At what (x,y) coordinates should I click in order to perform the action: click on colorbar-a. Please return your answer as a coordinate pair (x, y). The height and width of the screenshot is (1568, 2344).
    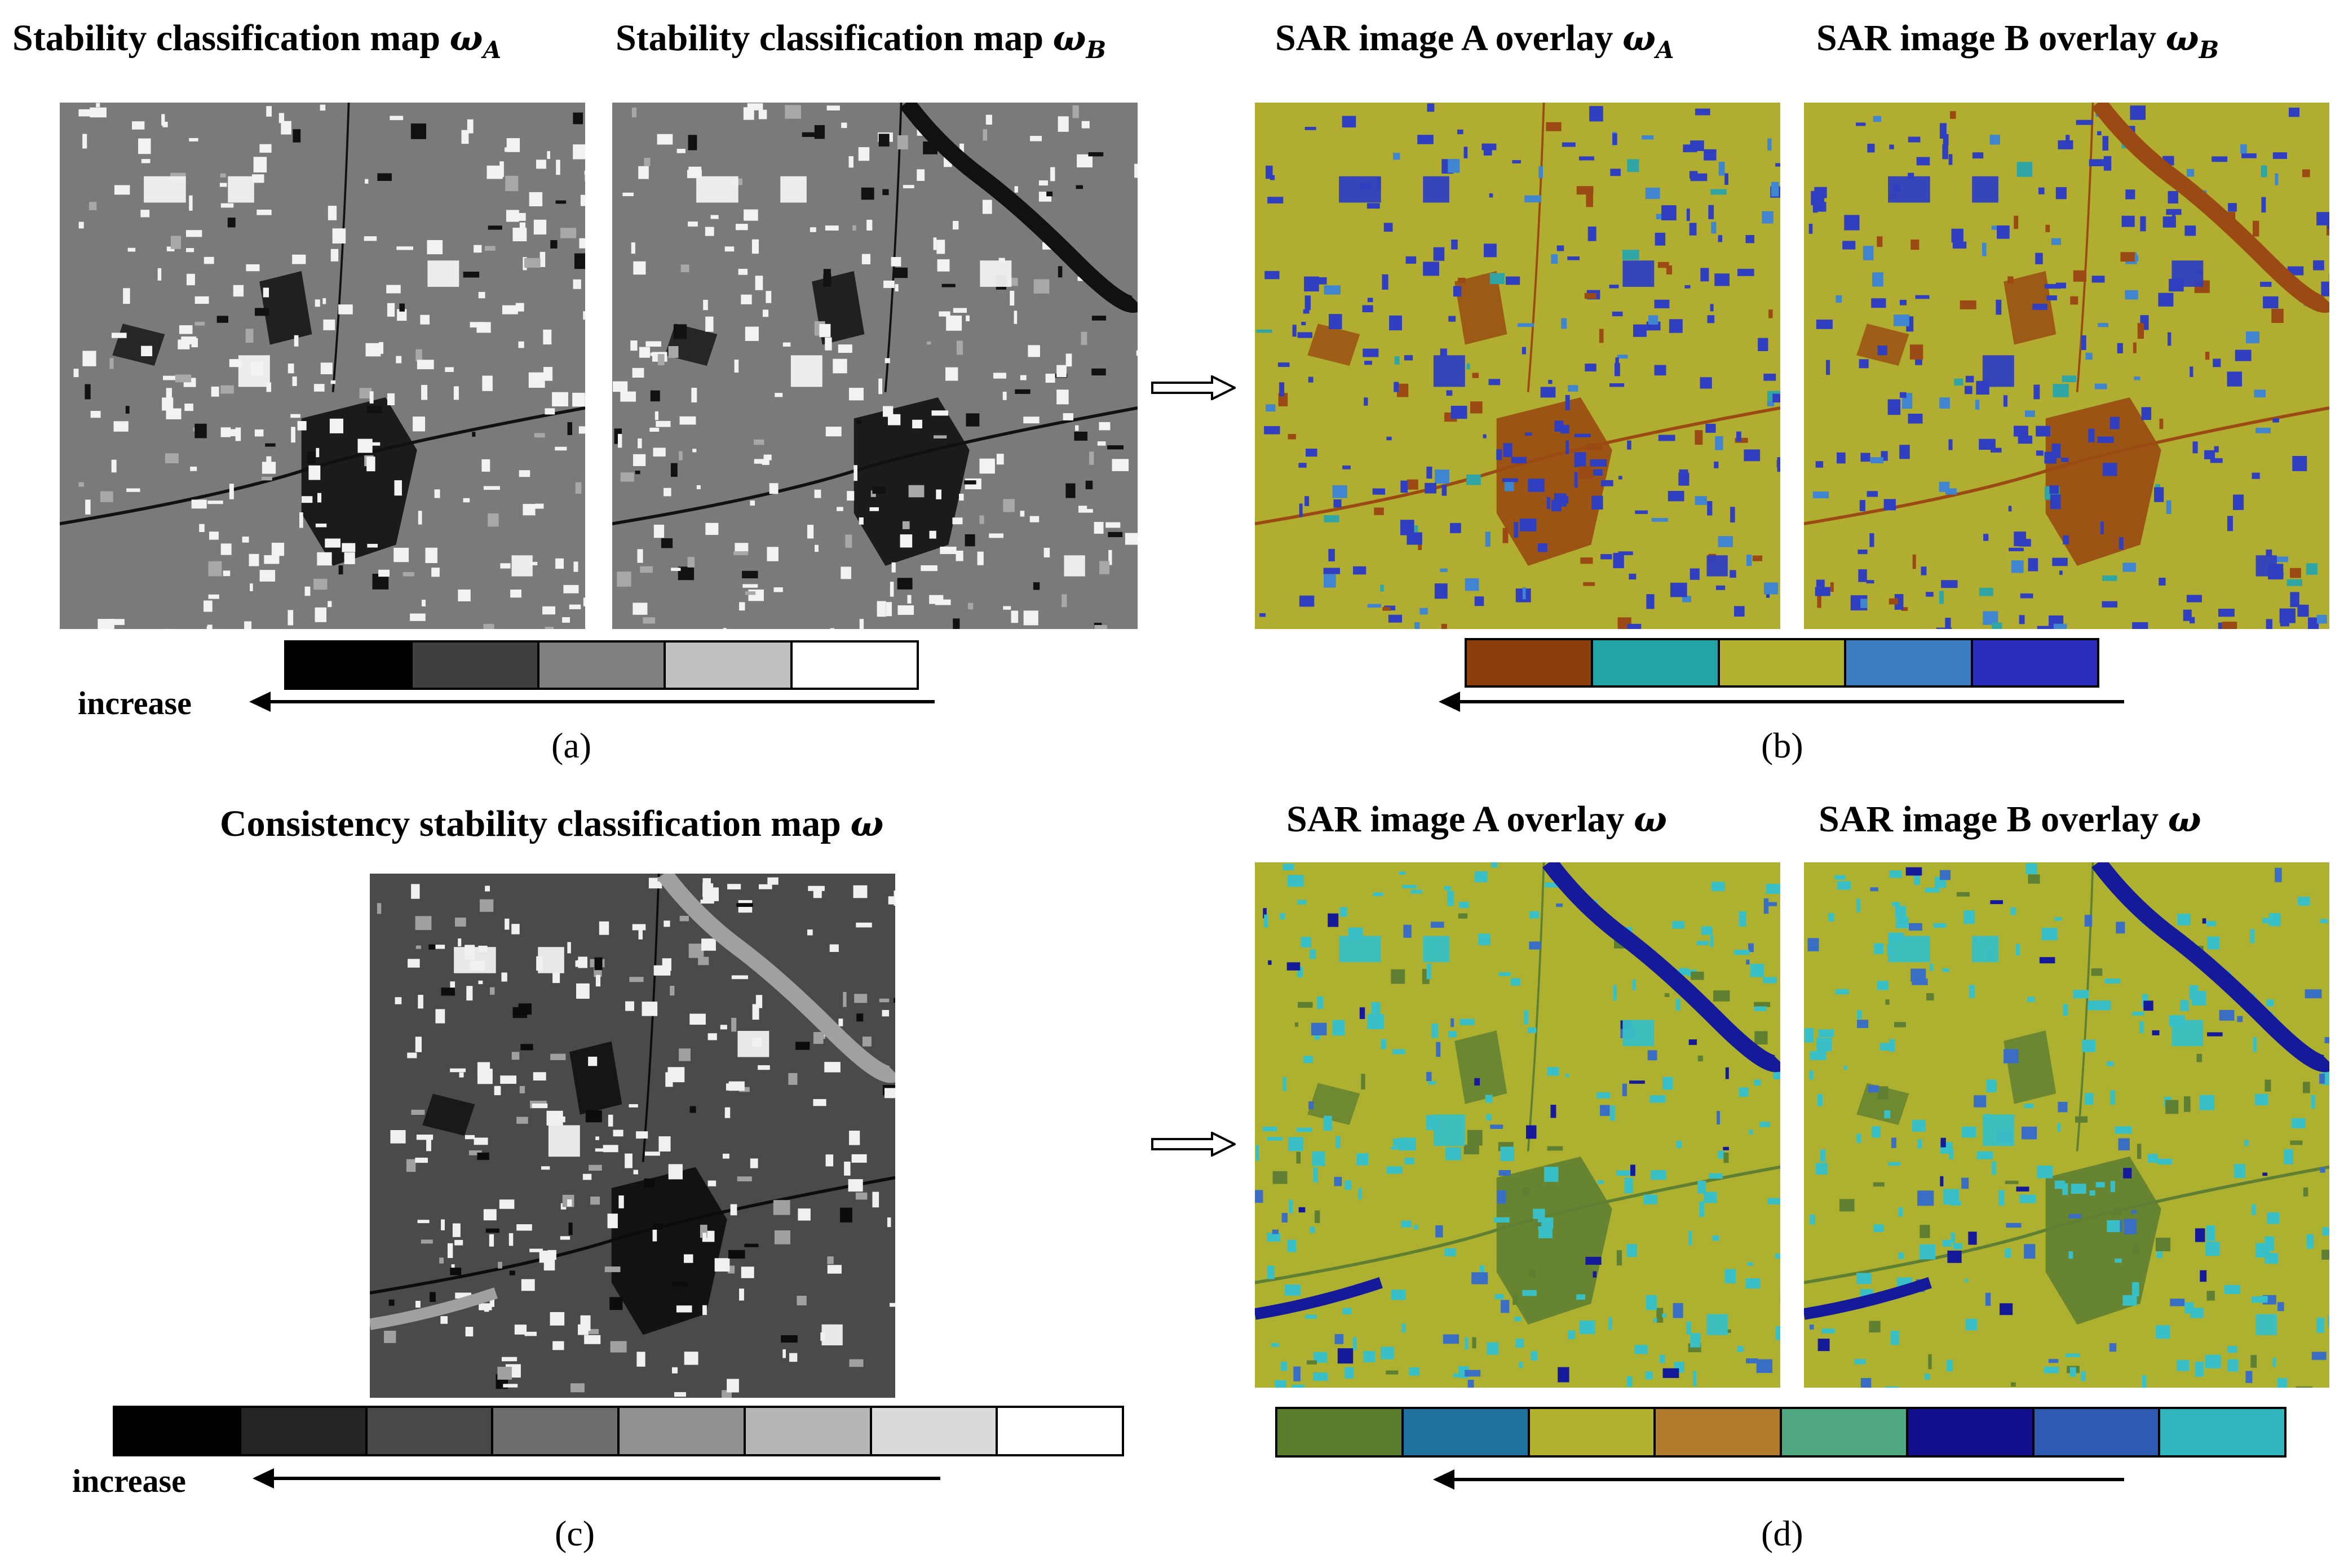
    Looking at the image, I should click on (601, 665).